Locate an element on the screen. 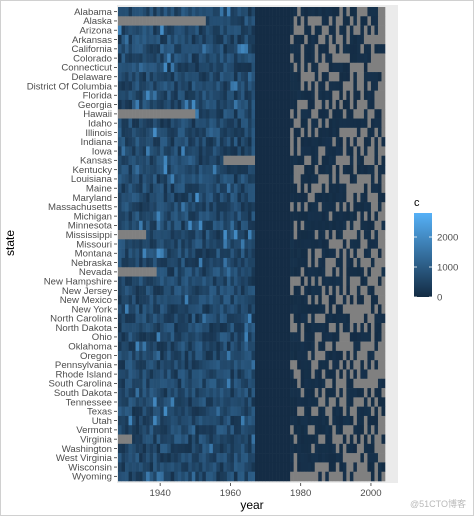  heatmap-row-arkansas is located at coordinates (252, 39).